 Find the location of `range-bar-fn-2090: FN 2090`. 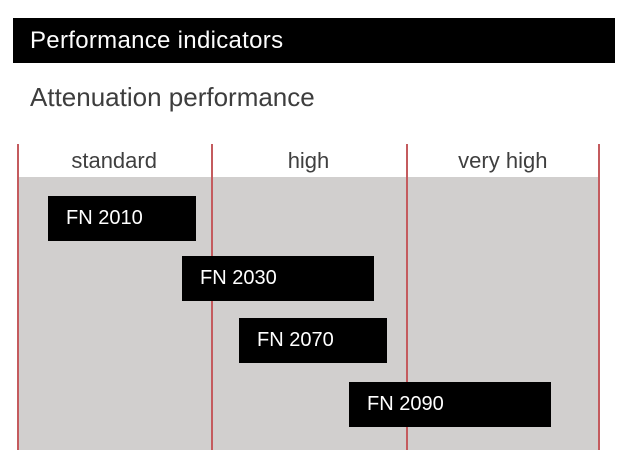

range-bar-fn-2090: FN 2090 is located at coordinates (450, 404).